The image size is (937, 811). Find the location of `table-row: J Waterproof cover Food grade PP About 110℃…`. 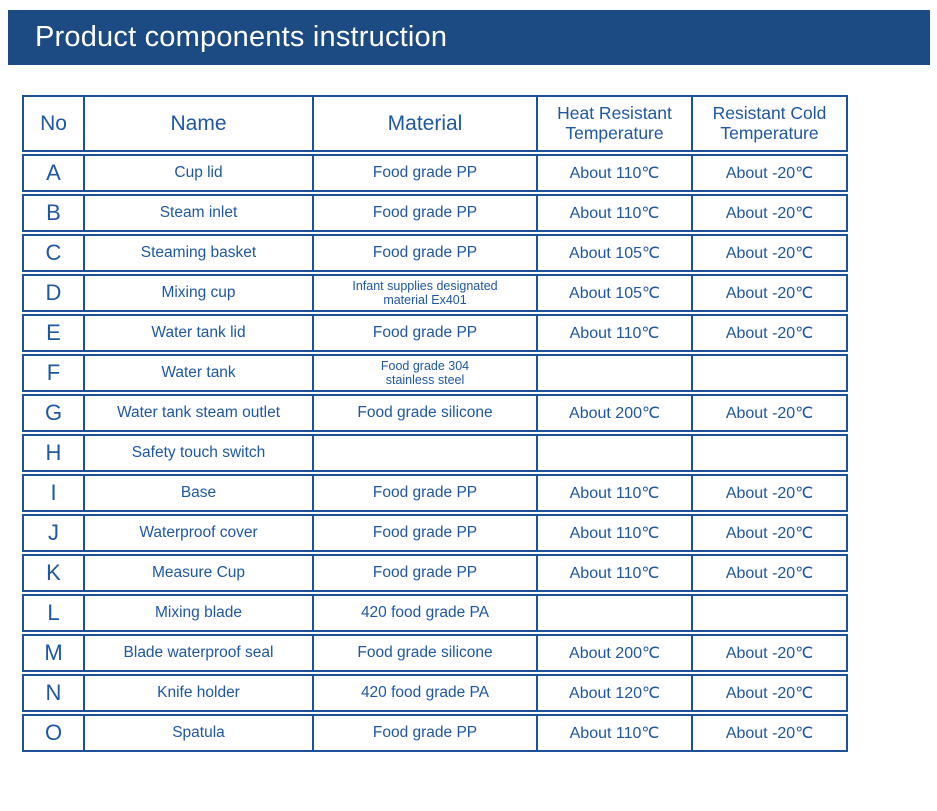

table-row: J Waterproof cover Food grade PP About 110℃… is located at coordinates (435, 533).